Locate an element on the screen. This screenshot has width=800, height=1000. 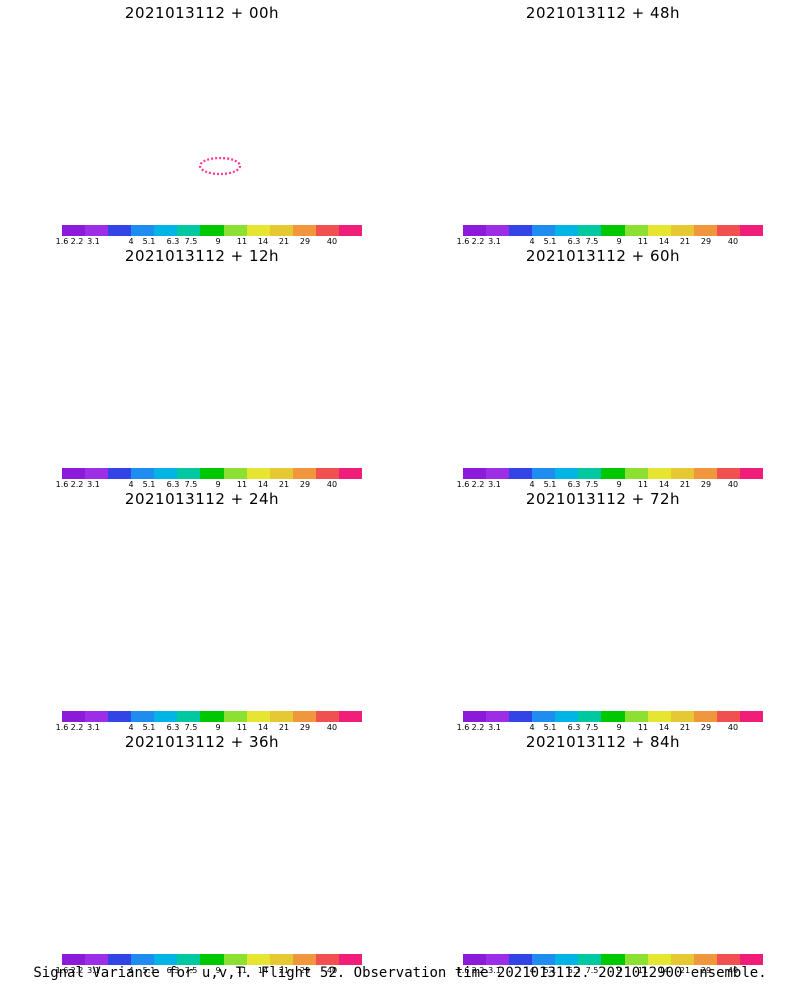
arctic-islands is located at coordinates (656, 793).